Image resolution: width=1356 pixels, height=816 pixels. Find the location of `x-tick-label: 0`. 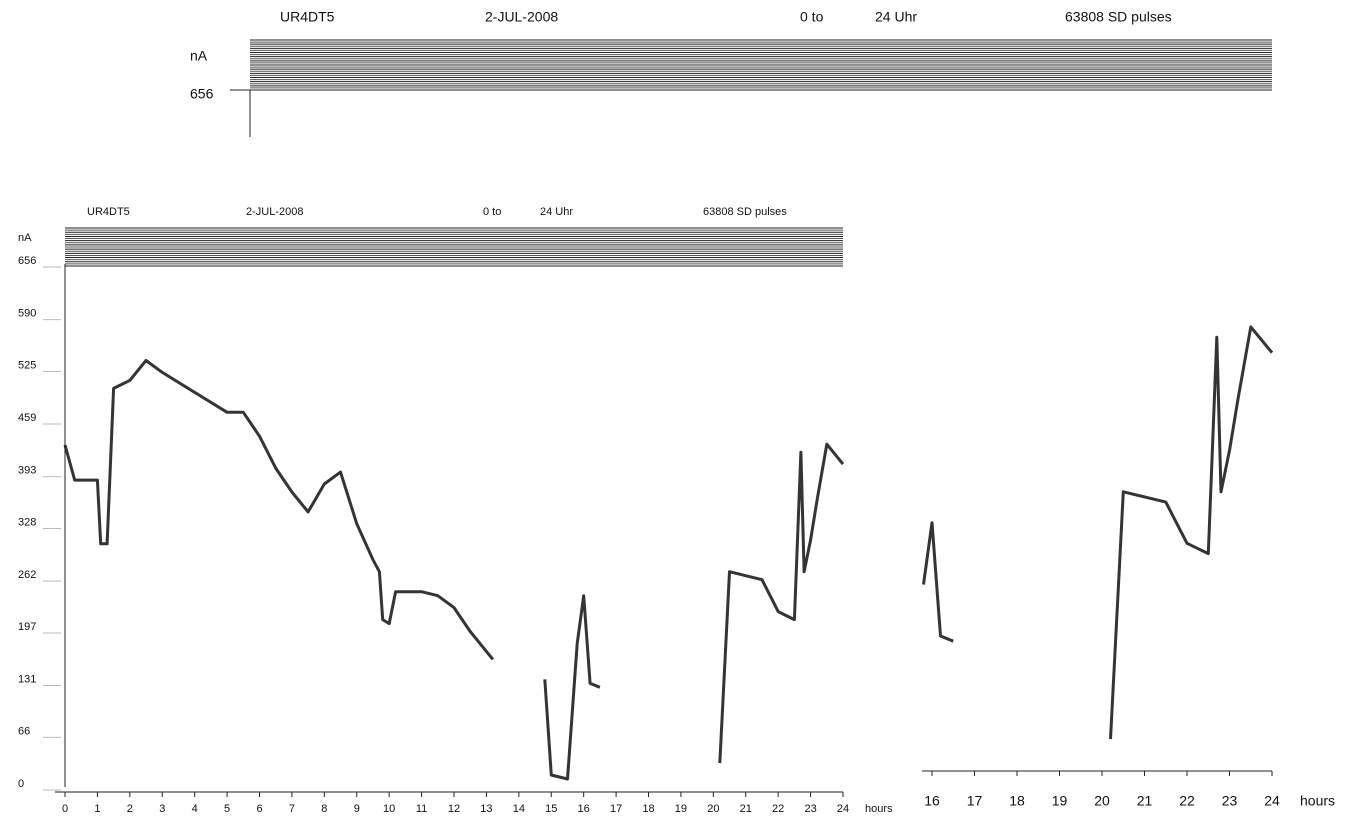

x-tick-label: 0 is located at coordinates (65, 809).